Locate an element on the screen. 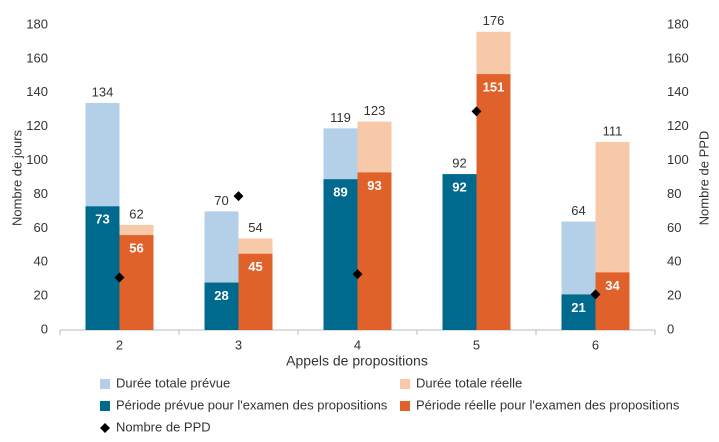 The width and height of the screenshot is (719, 442). period-label: 34 is located at coordinates (612, 285).